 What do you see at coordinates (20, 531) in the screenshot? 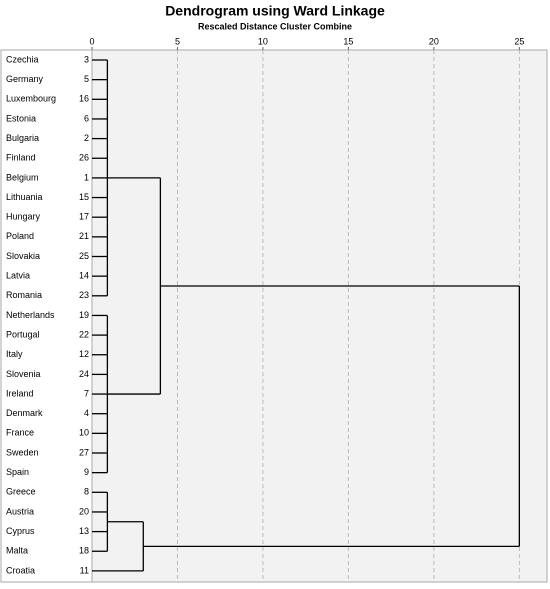
I see `leaf-label: Cyprus` at bounding box center [20, 531].